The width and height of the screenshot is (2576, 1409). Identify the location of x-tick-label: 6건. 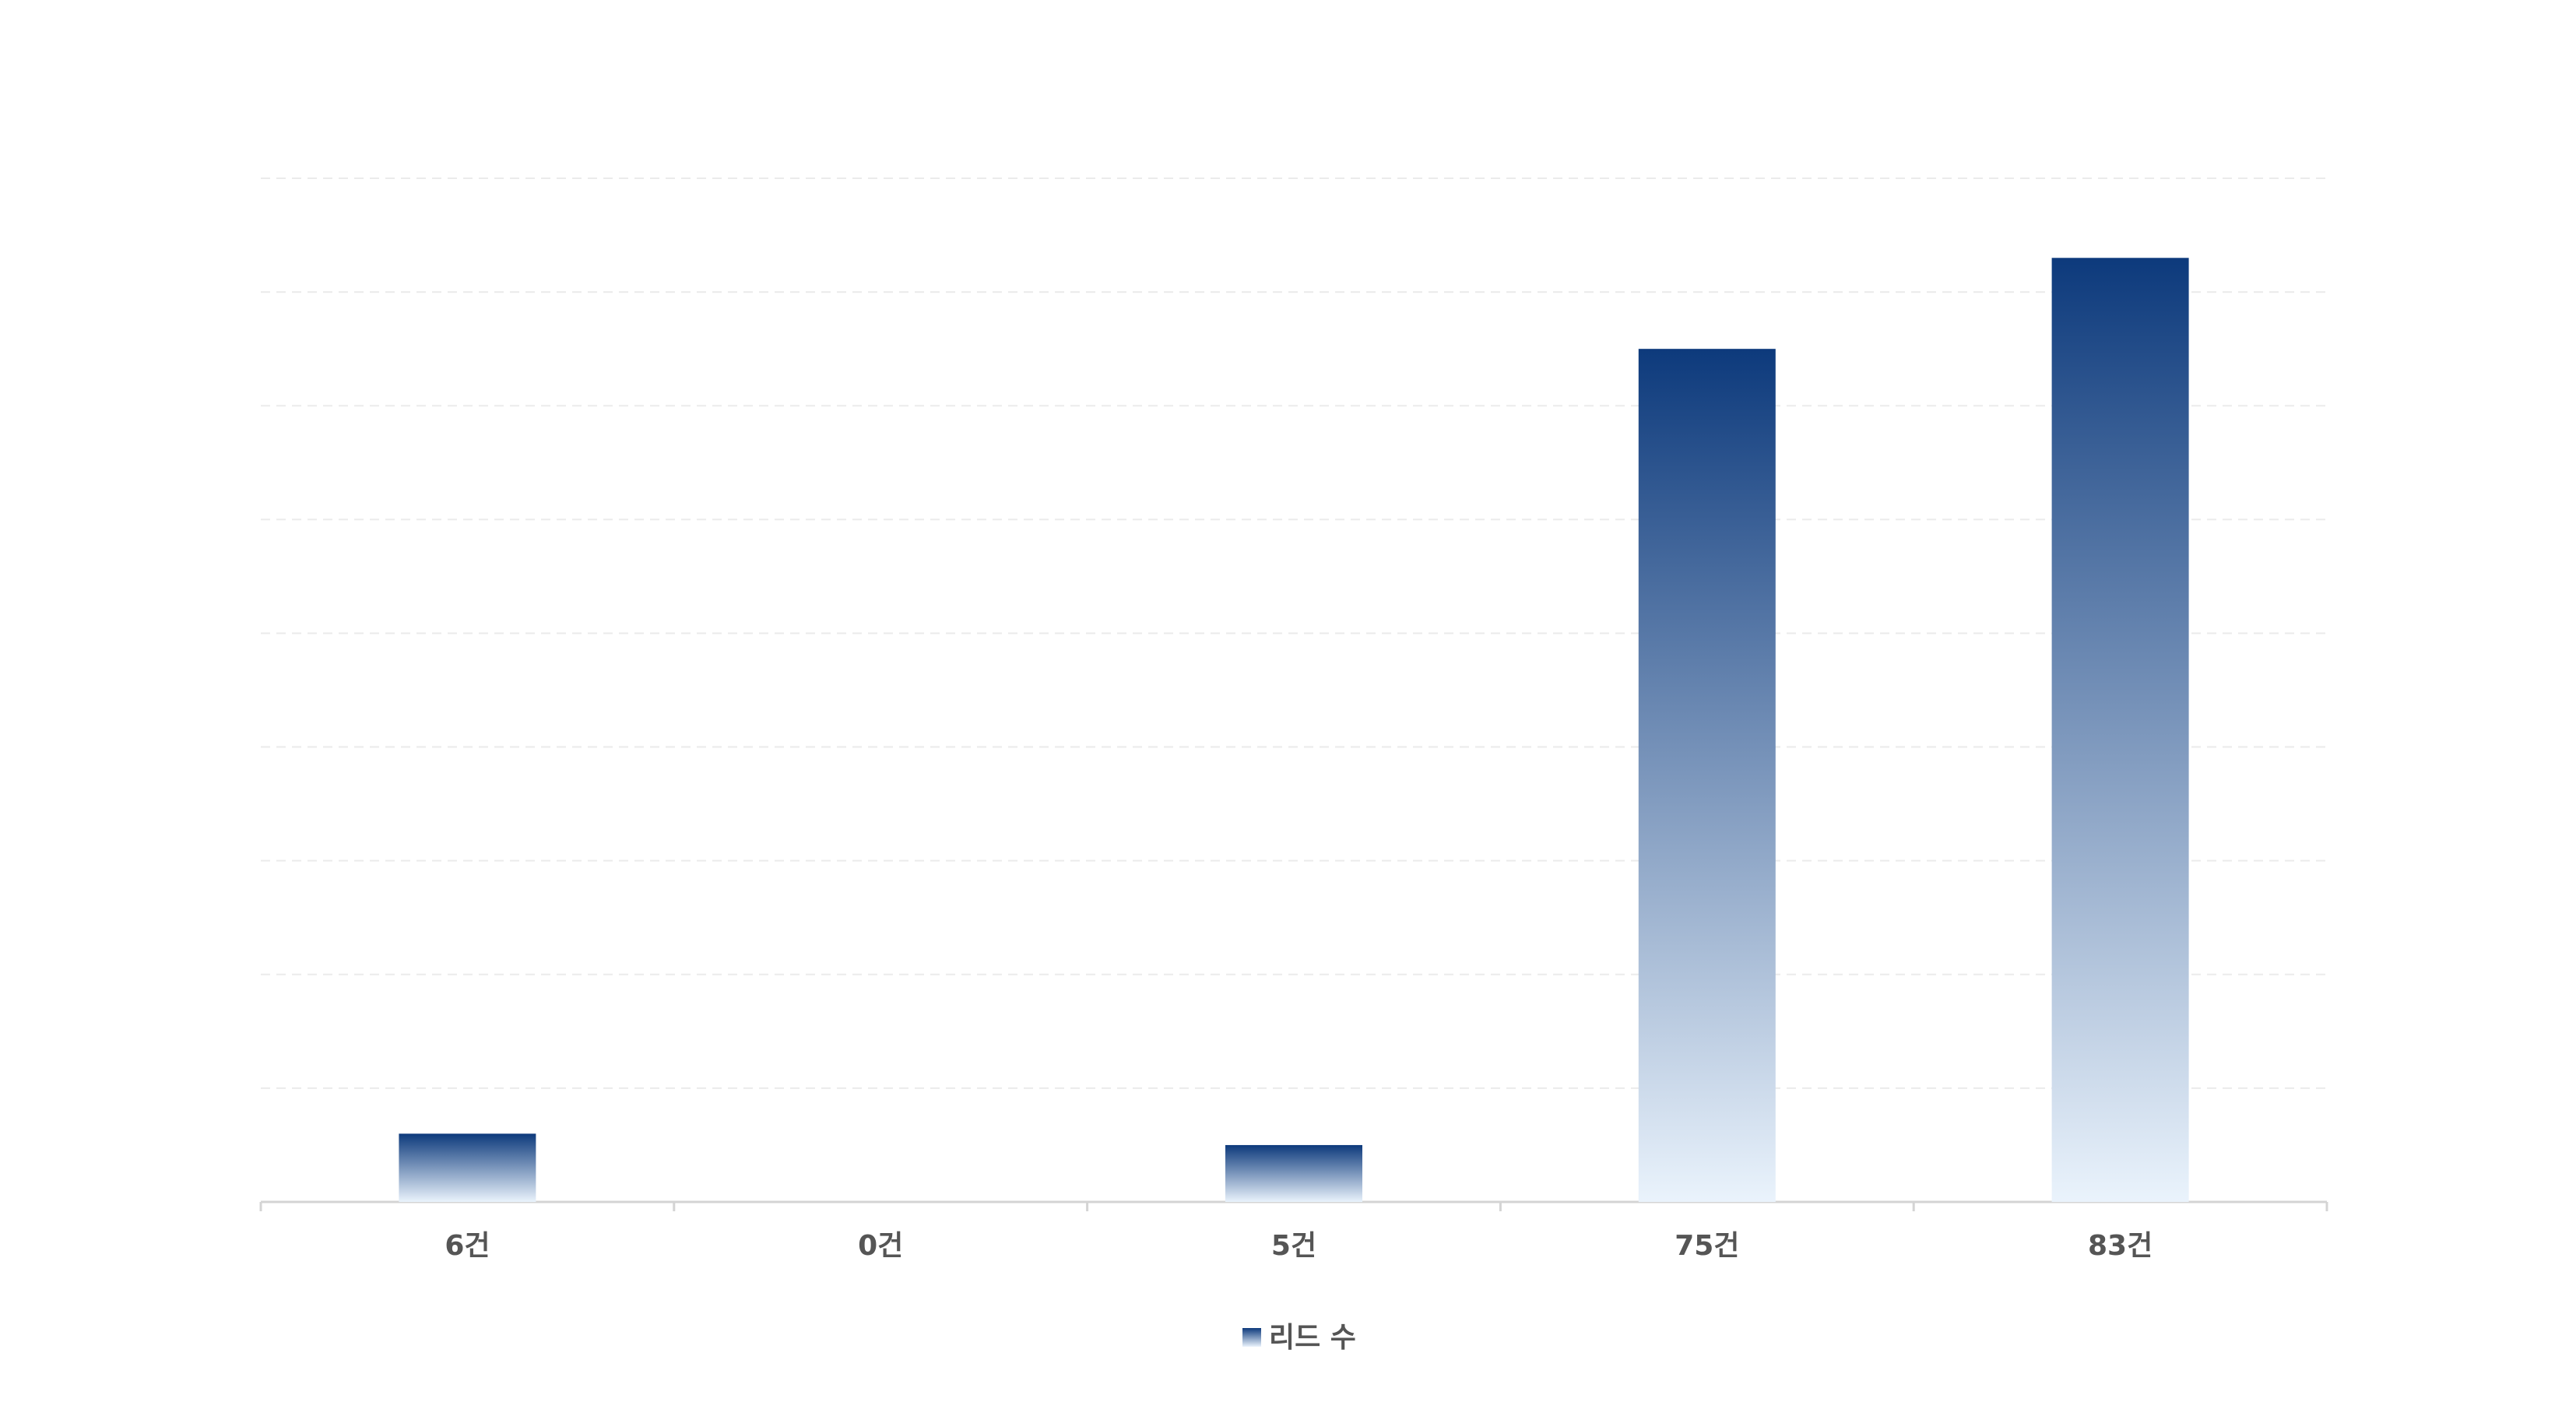
(468, 1246).